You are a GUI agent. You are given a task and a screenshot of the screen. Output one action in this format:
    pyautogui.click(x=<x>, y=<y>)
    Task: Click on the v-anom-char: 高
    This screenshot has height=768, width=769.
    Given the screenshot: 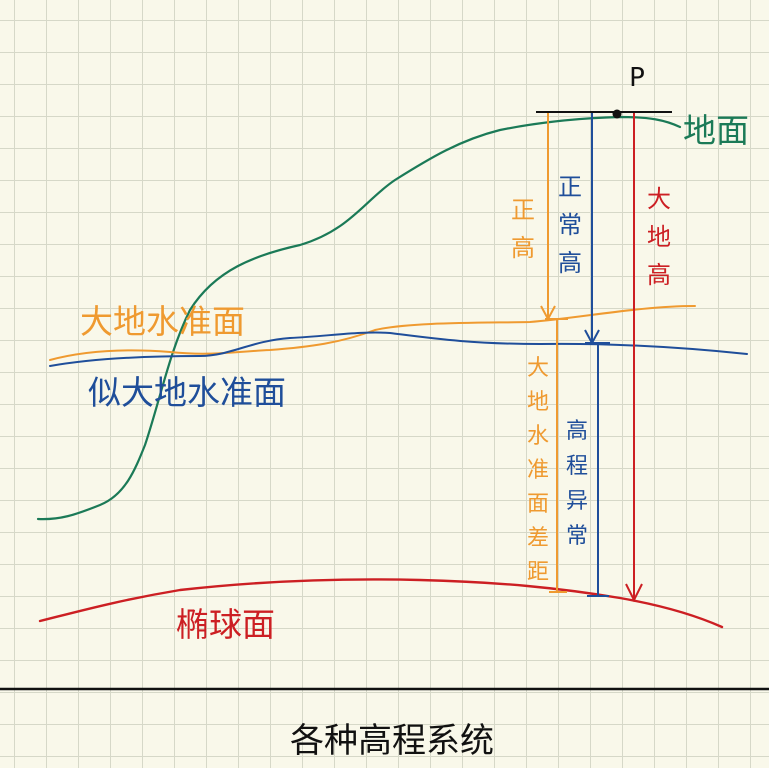 What is the action you would take?
    pyautogui.click(x=577, y=431)
    